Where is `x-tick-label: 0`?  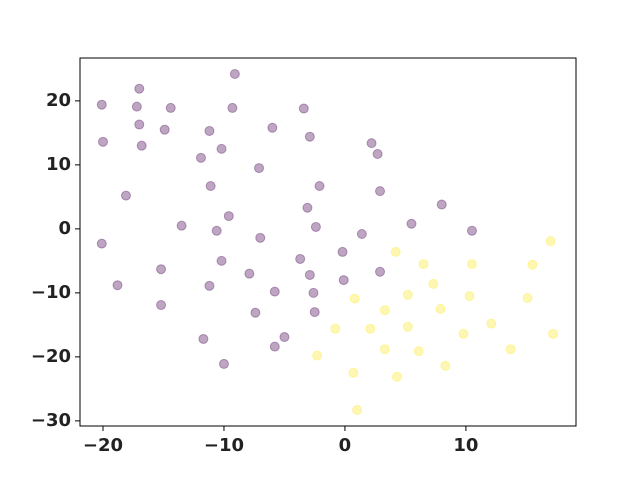
x-tick-label: 0 is located at coordinates (345, 445).